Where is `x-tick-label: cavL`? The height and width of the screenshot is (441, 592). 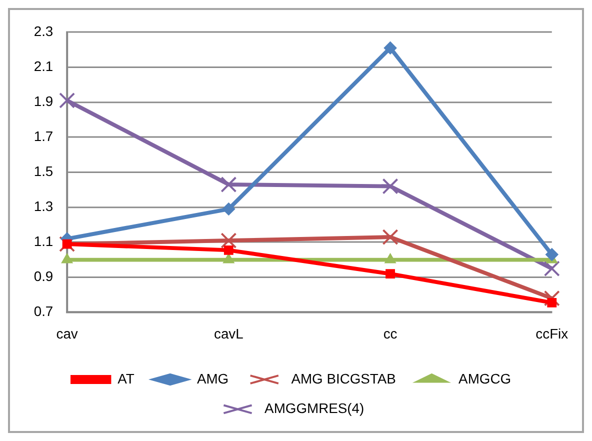 x-tick-label: cavL is located at coordinates (229, 333).